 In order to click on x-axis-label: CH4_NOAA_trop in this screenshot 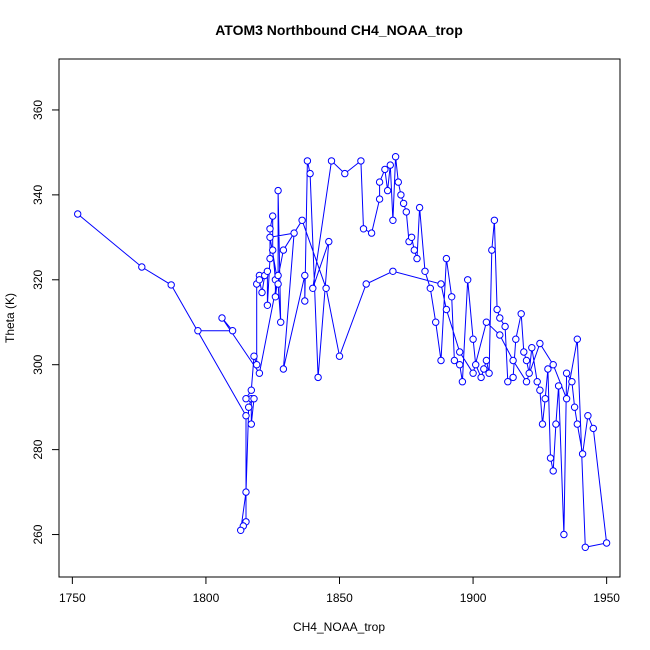, I will do `click(339, 627)`.